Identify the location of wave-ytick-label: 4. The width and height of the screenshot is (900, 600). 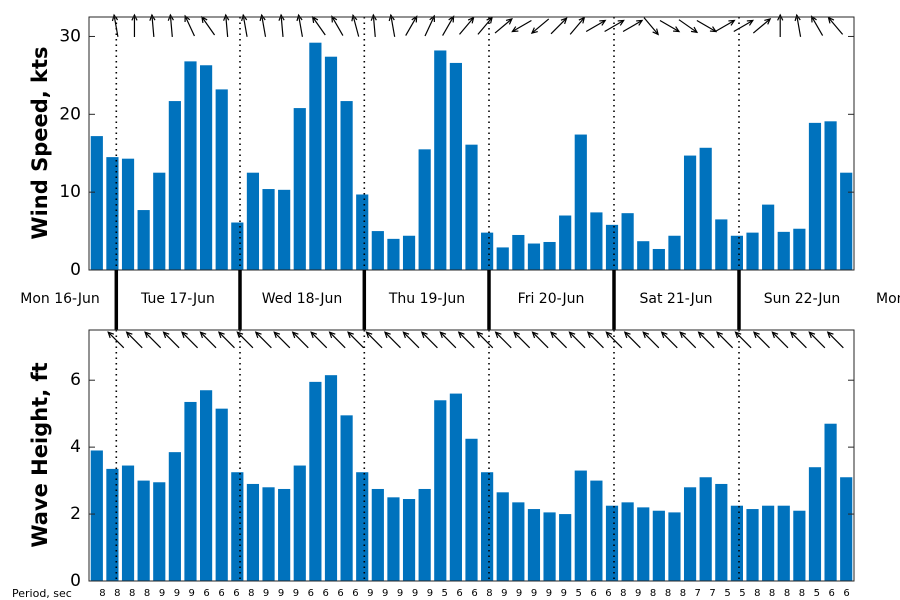
(75, 447).